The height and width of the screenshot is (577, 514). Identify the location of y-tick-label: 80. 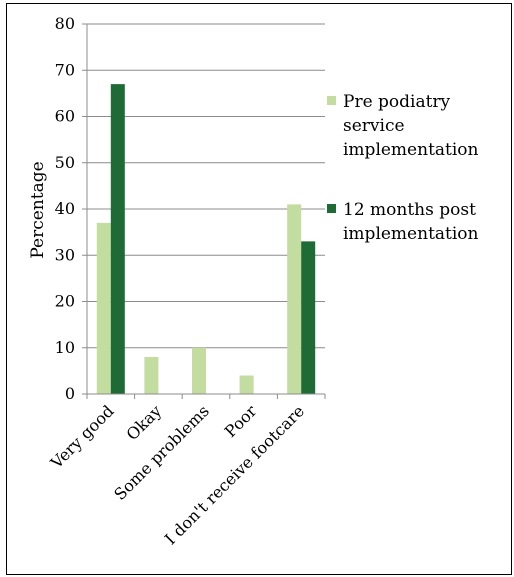
(65, 23).